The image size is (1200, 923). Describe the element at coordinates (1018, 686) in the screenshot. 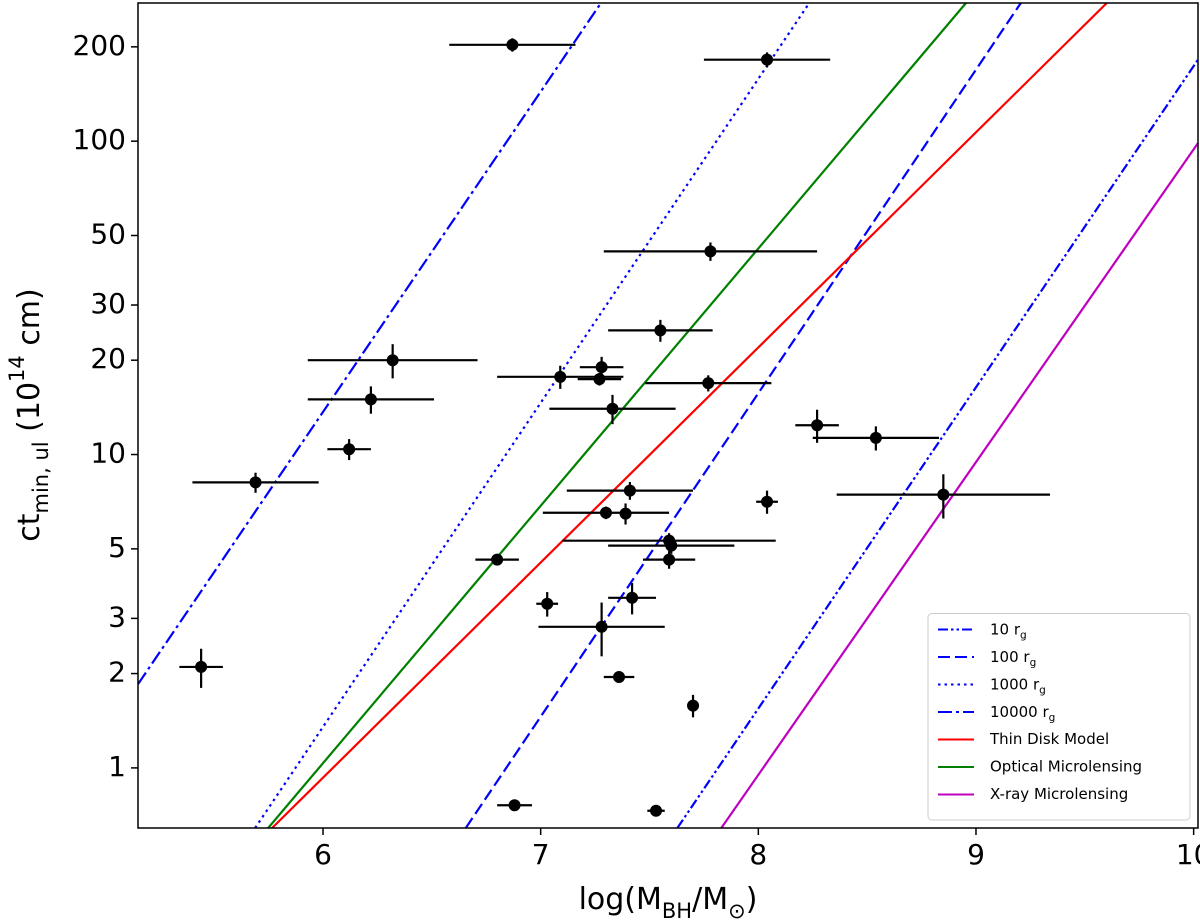

I see `legend-label: 1000 rg` at that location.